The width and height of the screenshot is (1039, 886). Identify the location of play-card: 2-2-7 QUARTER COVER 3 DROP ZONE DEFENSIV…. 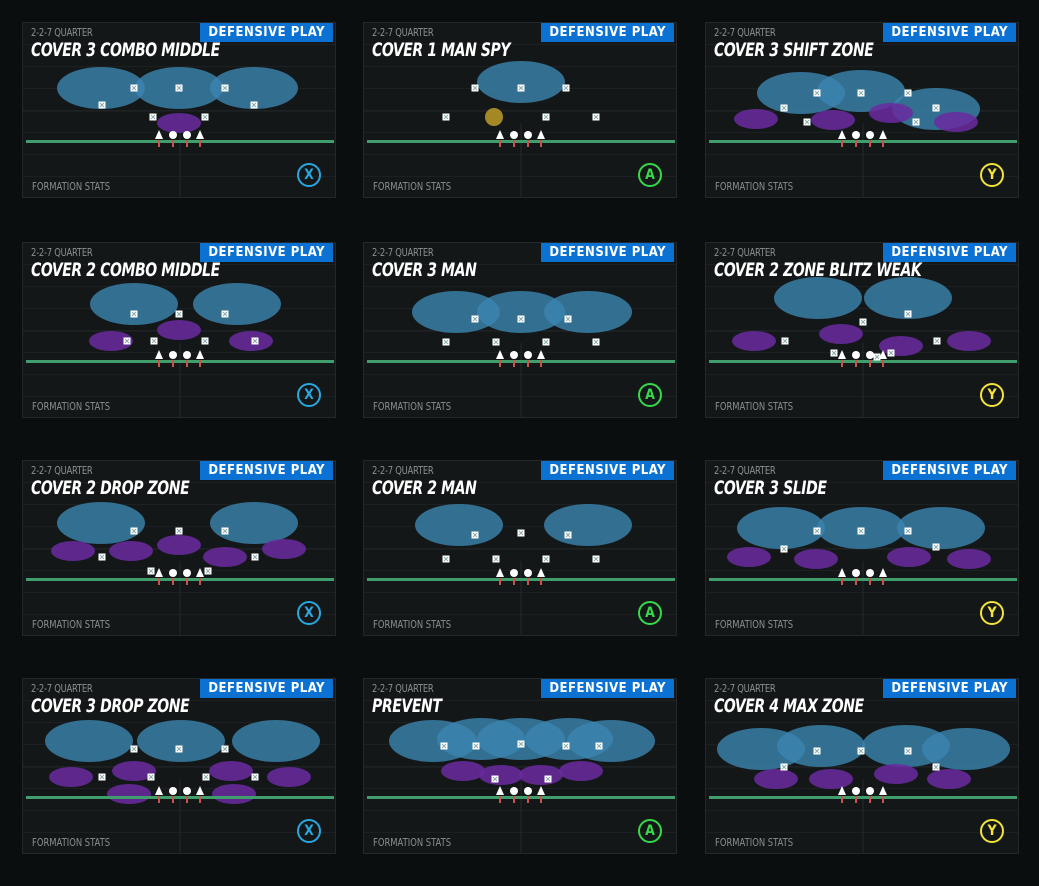
(179, 766).